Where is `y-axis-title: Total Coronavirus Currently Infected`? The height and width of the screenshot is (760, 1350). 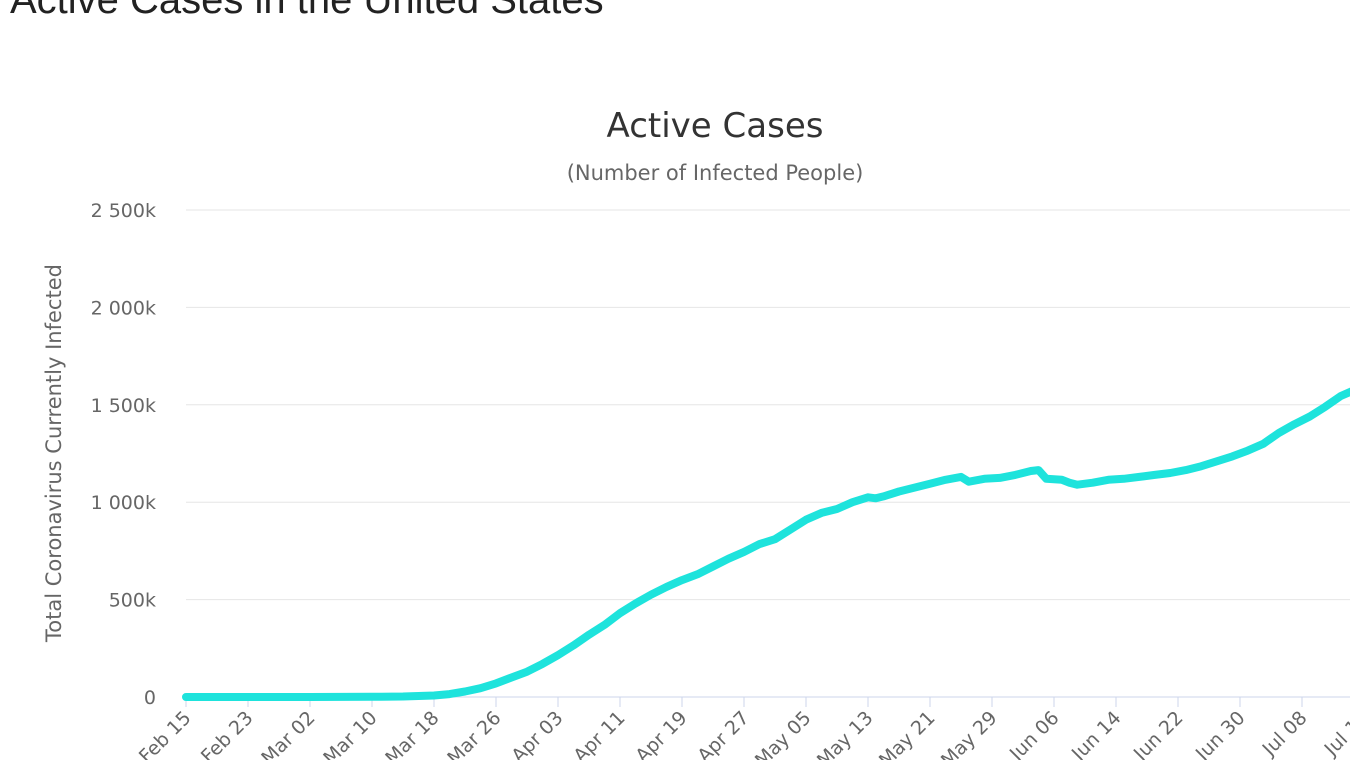
y-axis-title: Total Coronavirus Currently Infected is located at coordinates (54, 453).